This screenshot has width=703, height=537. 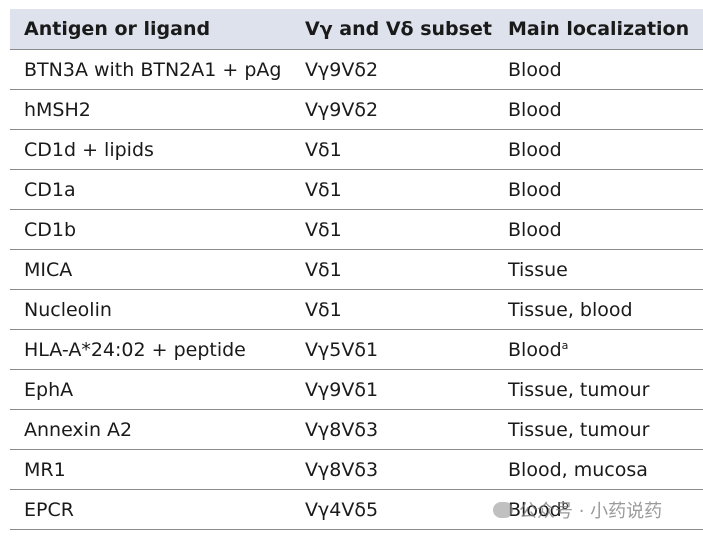 I want to click on table-row: EPCR Vγ4Vδ5 Blood b, so click(x=356, y=510).